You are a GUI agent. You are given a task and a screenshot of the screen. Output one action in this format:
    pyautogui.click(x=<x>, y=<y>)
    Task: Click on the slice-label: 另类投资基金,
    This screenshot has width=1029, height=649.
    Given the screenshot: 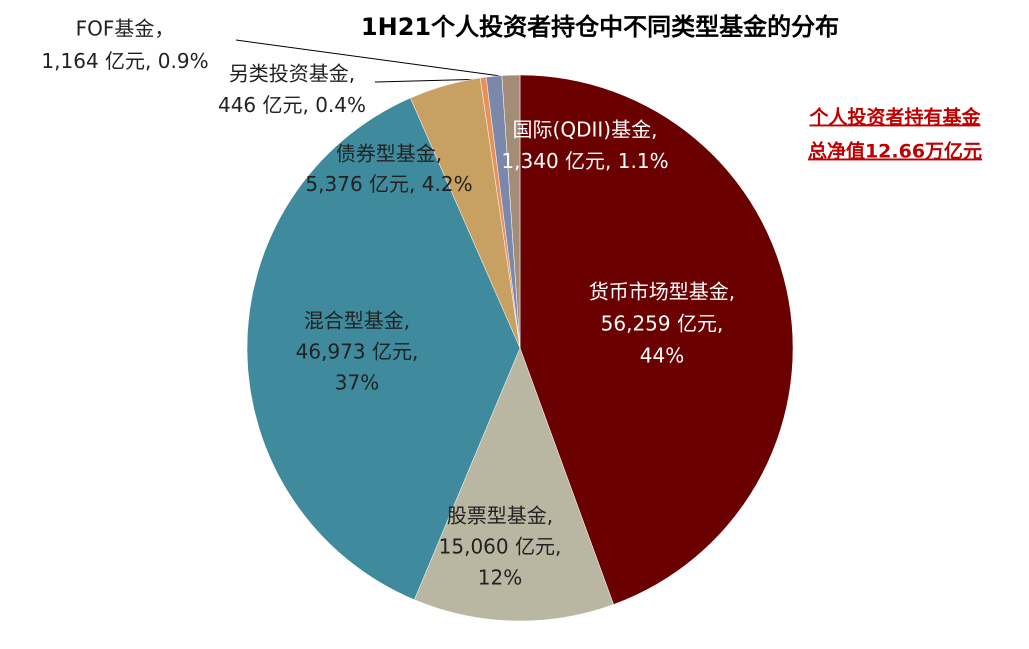 What is the action you would take?
    pyautogui.click(x=292, y=74)
    